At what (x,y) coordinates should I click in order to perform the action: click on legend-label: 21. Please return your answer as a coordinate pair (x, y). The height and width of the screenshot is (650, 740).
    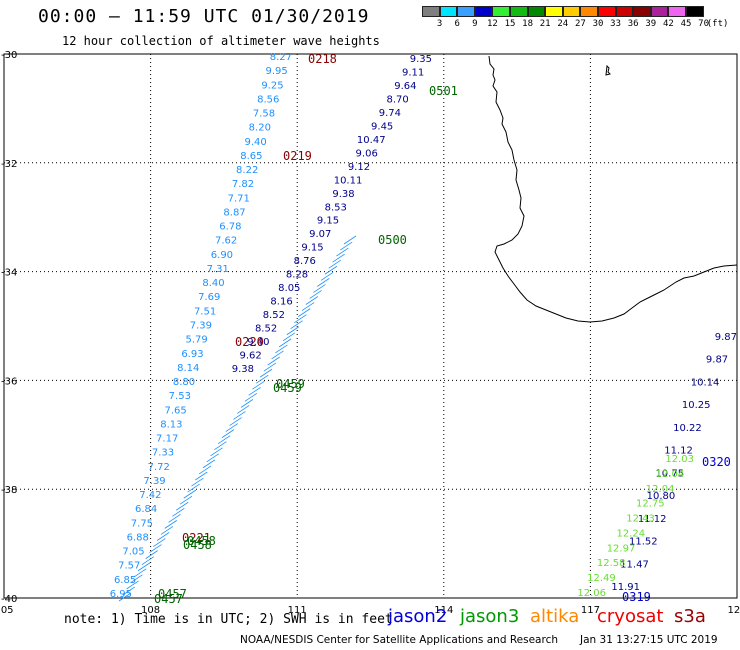
    Looking at the image, I should click on (545, 24).